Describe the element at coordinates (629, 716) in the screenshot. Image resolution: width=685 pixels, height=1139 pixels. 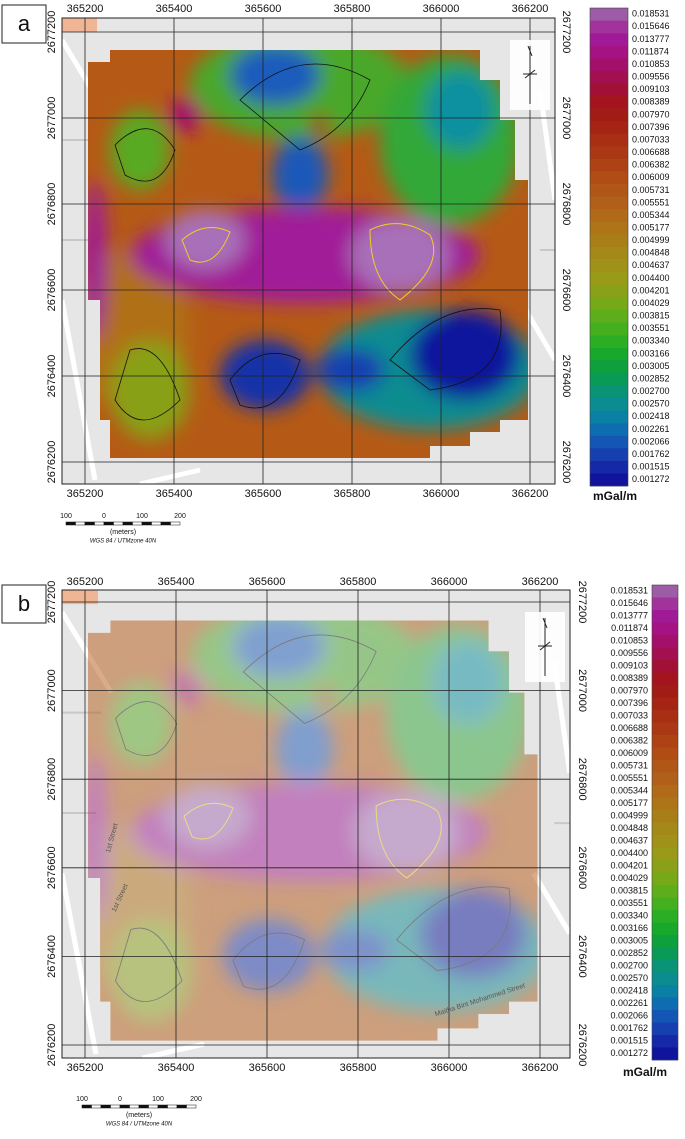
I see `colorbar-label: 0.007033` at that location.